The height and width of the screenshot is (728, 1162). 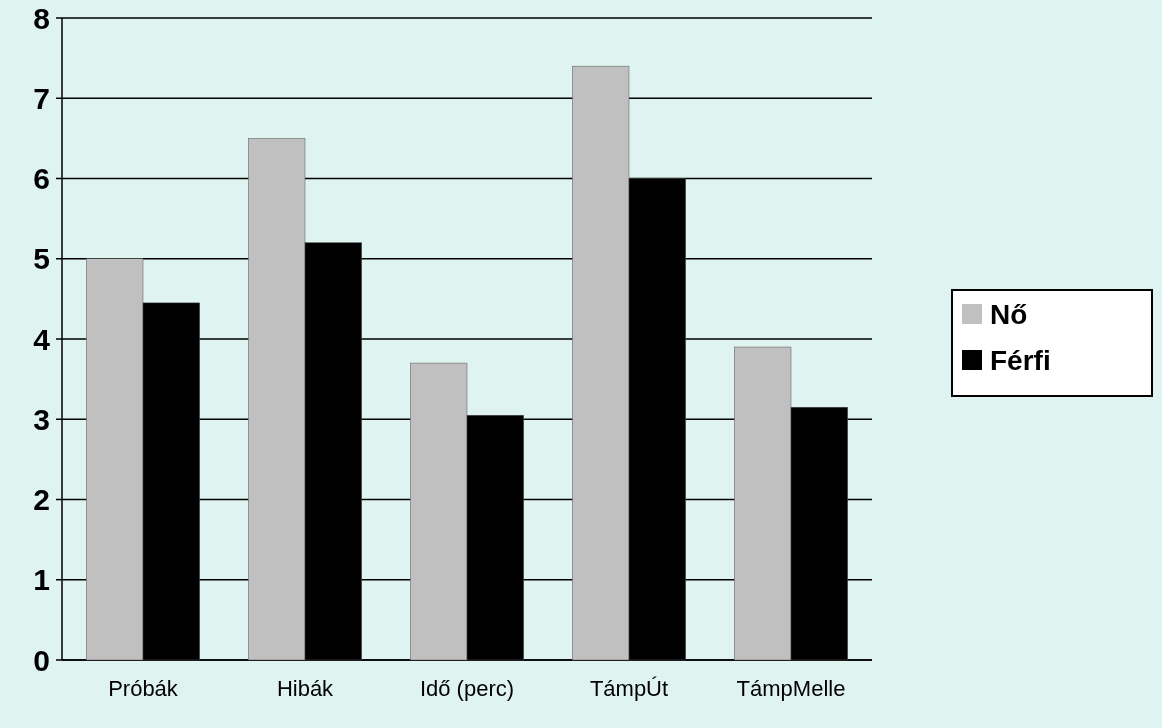 I want to click on legend-label: Nő, so click(x=1009, y=314).